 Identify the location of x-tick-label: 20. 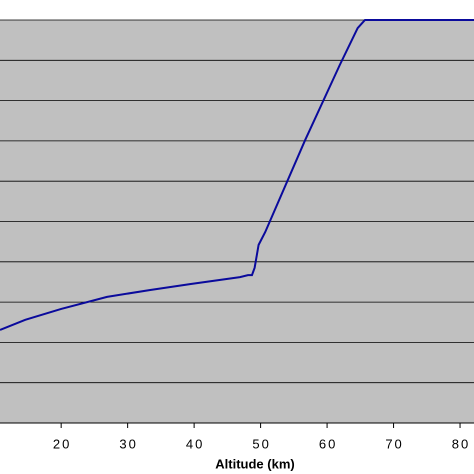
(62, 443).